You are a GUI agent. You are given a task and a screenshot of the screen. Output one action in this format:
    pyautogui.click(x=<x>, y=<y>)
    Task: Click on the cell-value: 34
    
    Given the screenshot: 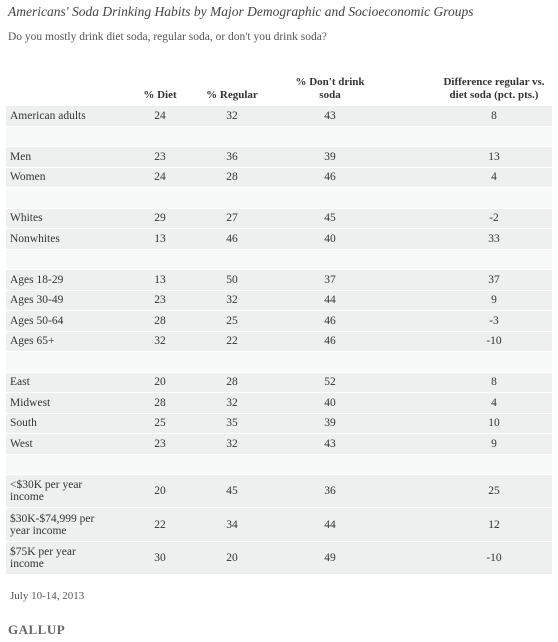 What is the action you would take?
    pyautogui.click(x=232, y=524)
    